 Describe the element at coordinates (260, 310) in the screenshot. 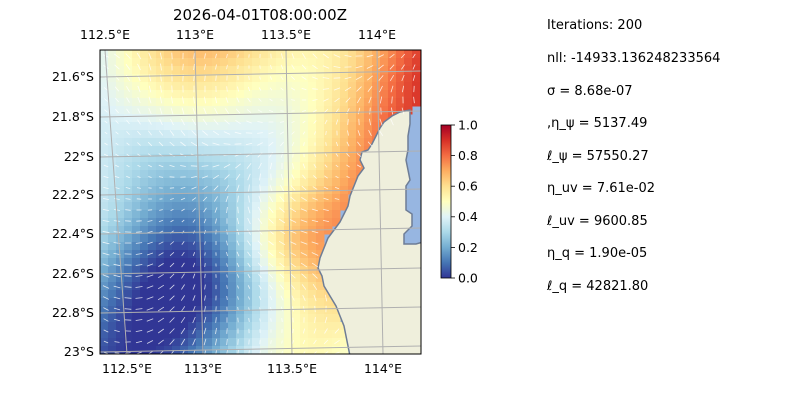

I see `parallel-line` at that location.